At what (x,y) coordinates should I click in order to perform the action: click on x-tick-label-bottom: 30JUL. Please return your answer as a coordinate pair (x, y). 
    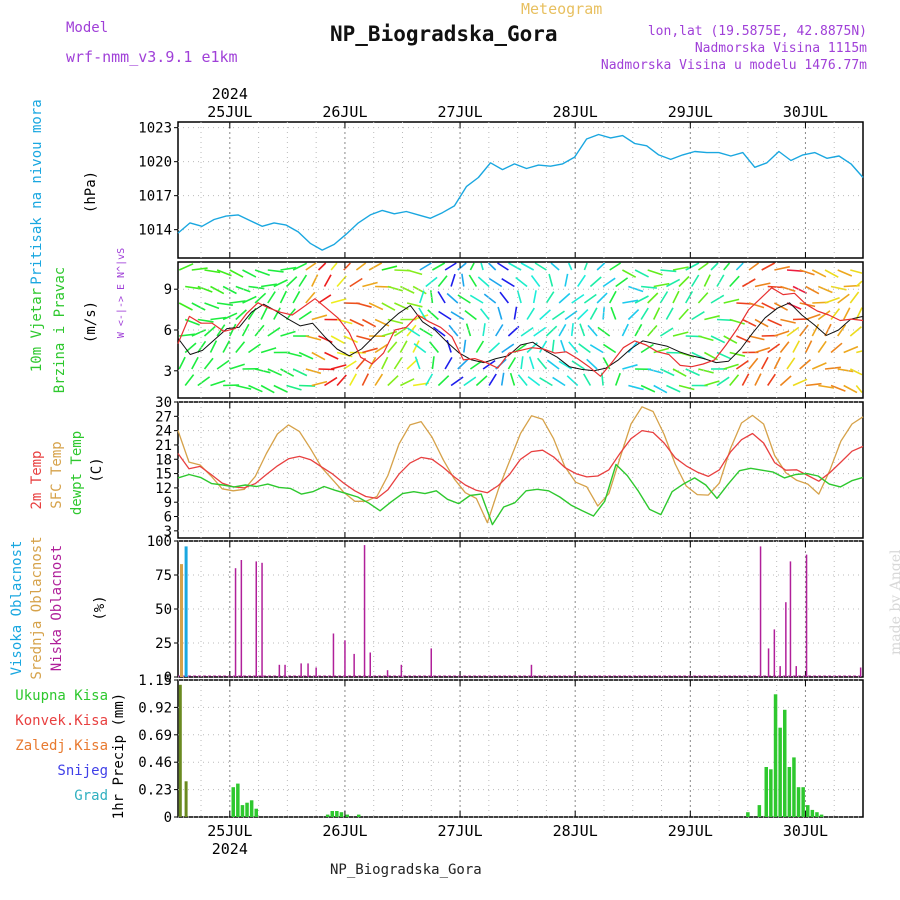
    Looking at the image, I should click on (805, 831).